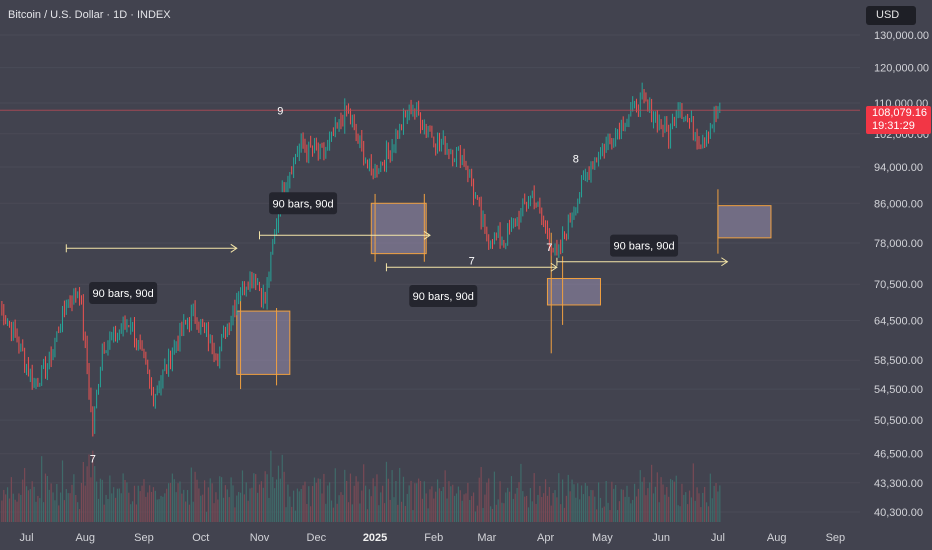 The image size is (932, 550). What do you see at coordinates (891, 15) in the screenshot?
I see `currency-button: USD` at bounding box center [891, 15].